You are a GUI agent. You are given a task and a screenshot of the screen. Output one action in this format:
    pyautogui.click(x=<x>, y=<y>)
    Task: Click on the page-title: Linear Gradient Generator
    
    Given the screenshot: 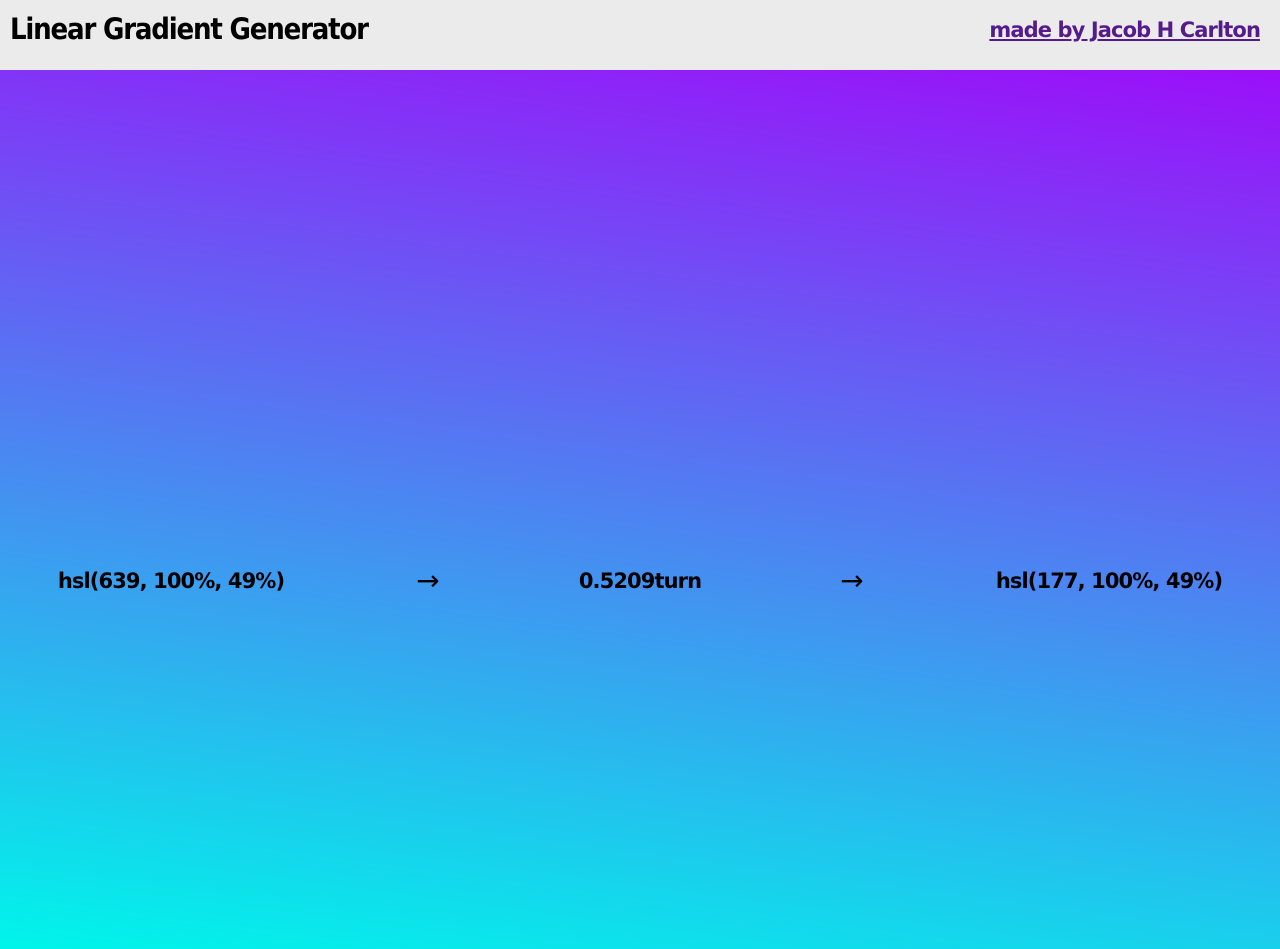 What is the action you would take?
    pyautogui.click(x=189, y=29)
    